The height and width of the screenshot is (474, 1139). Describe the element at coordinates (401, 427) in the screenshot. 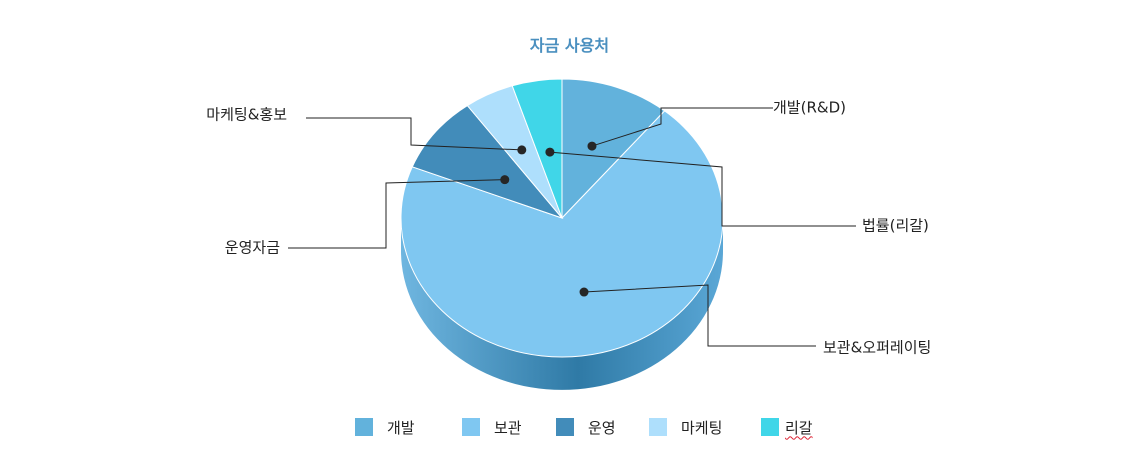

I see `legend-label: 개발` at that location.